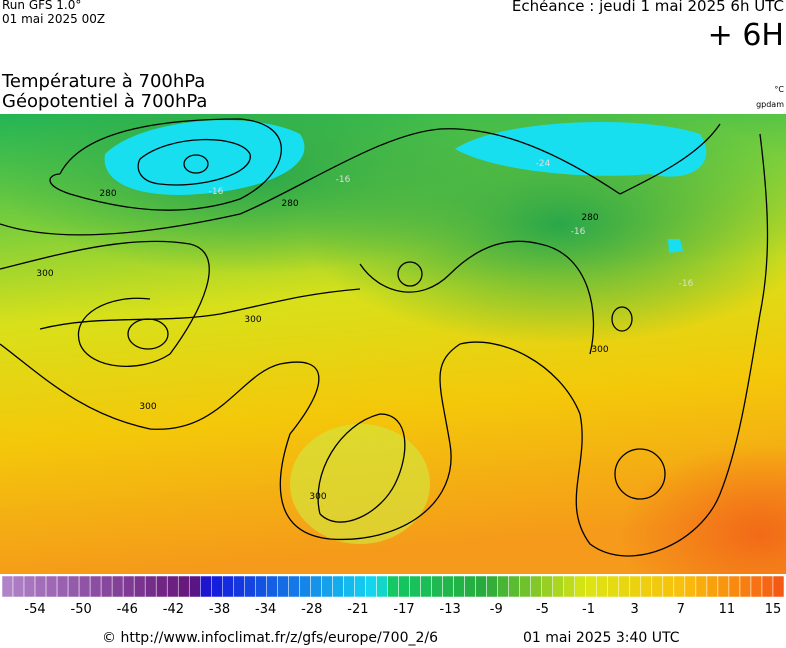 The image size is (786, 648). Describe the element at coordinates (127, 608) in the screenshot. I see `scale-label: -46` at that location.